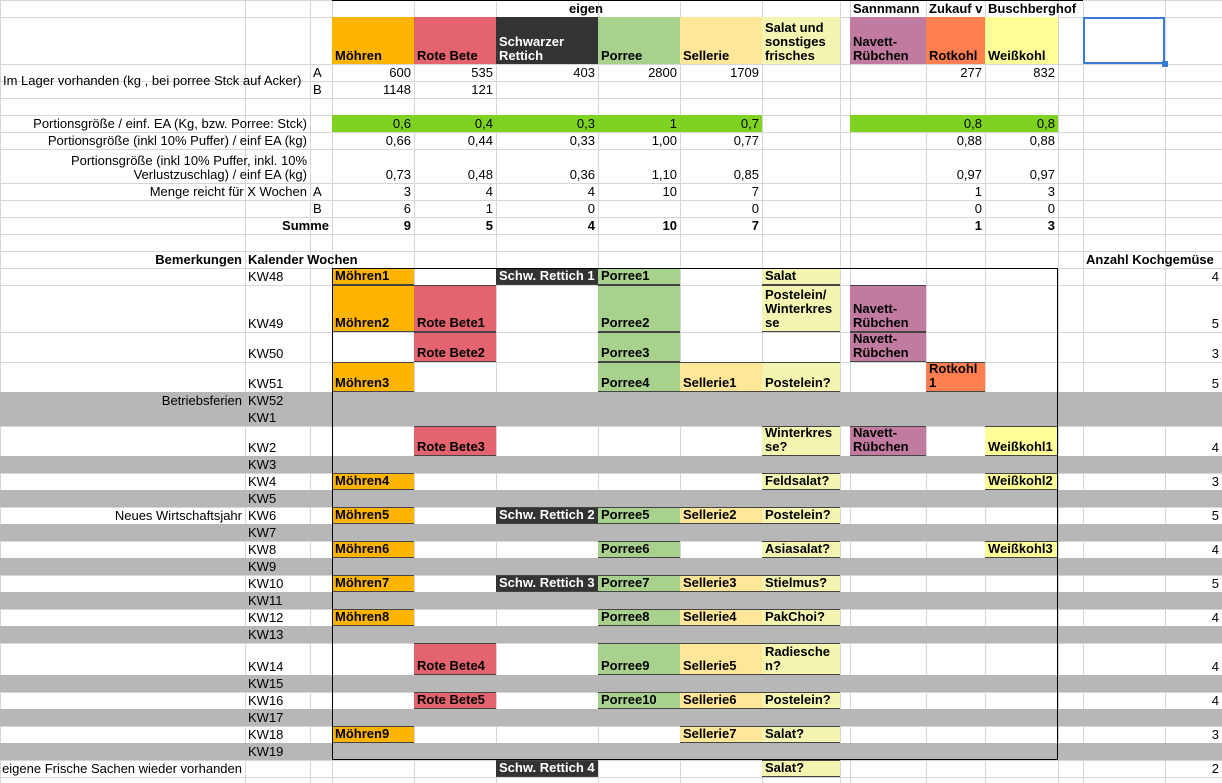 The image size is (1222, 783). Describe the element at coordinates (746, 174) in the screenshot. I see `value-cell: 0,85` at that location.